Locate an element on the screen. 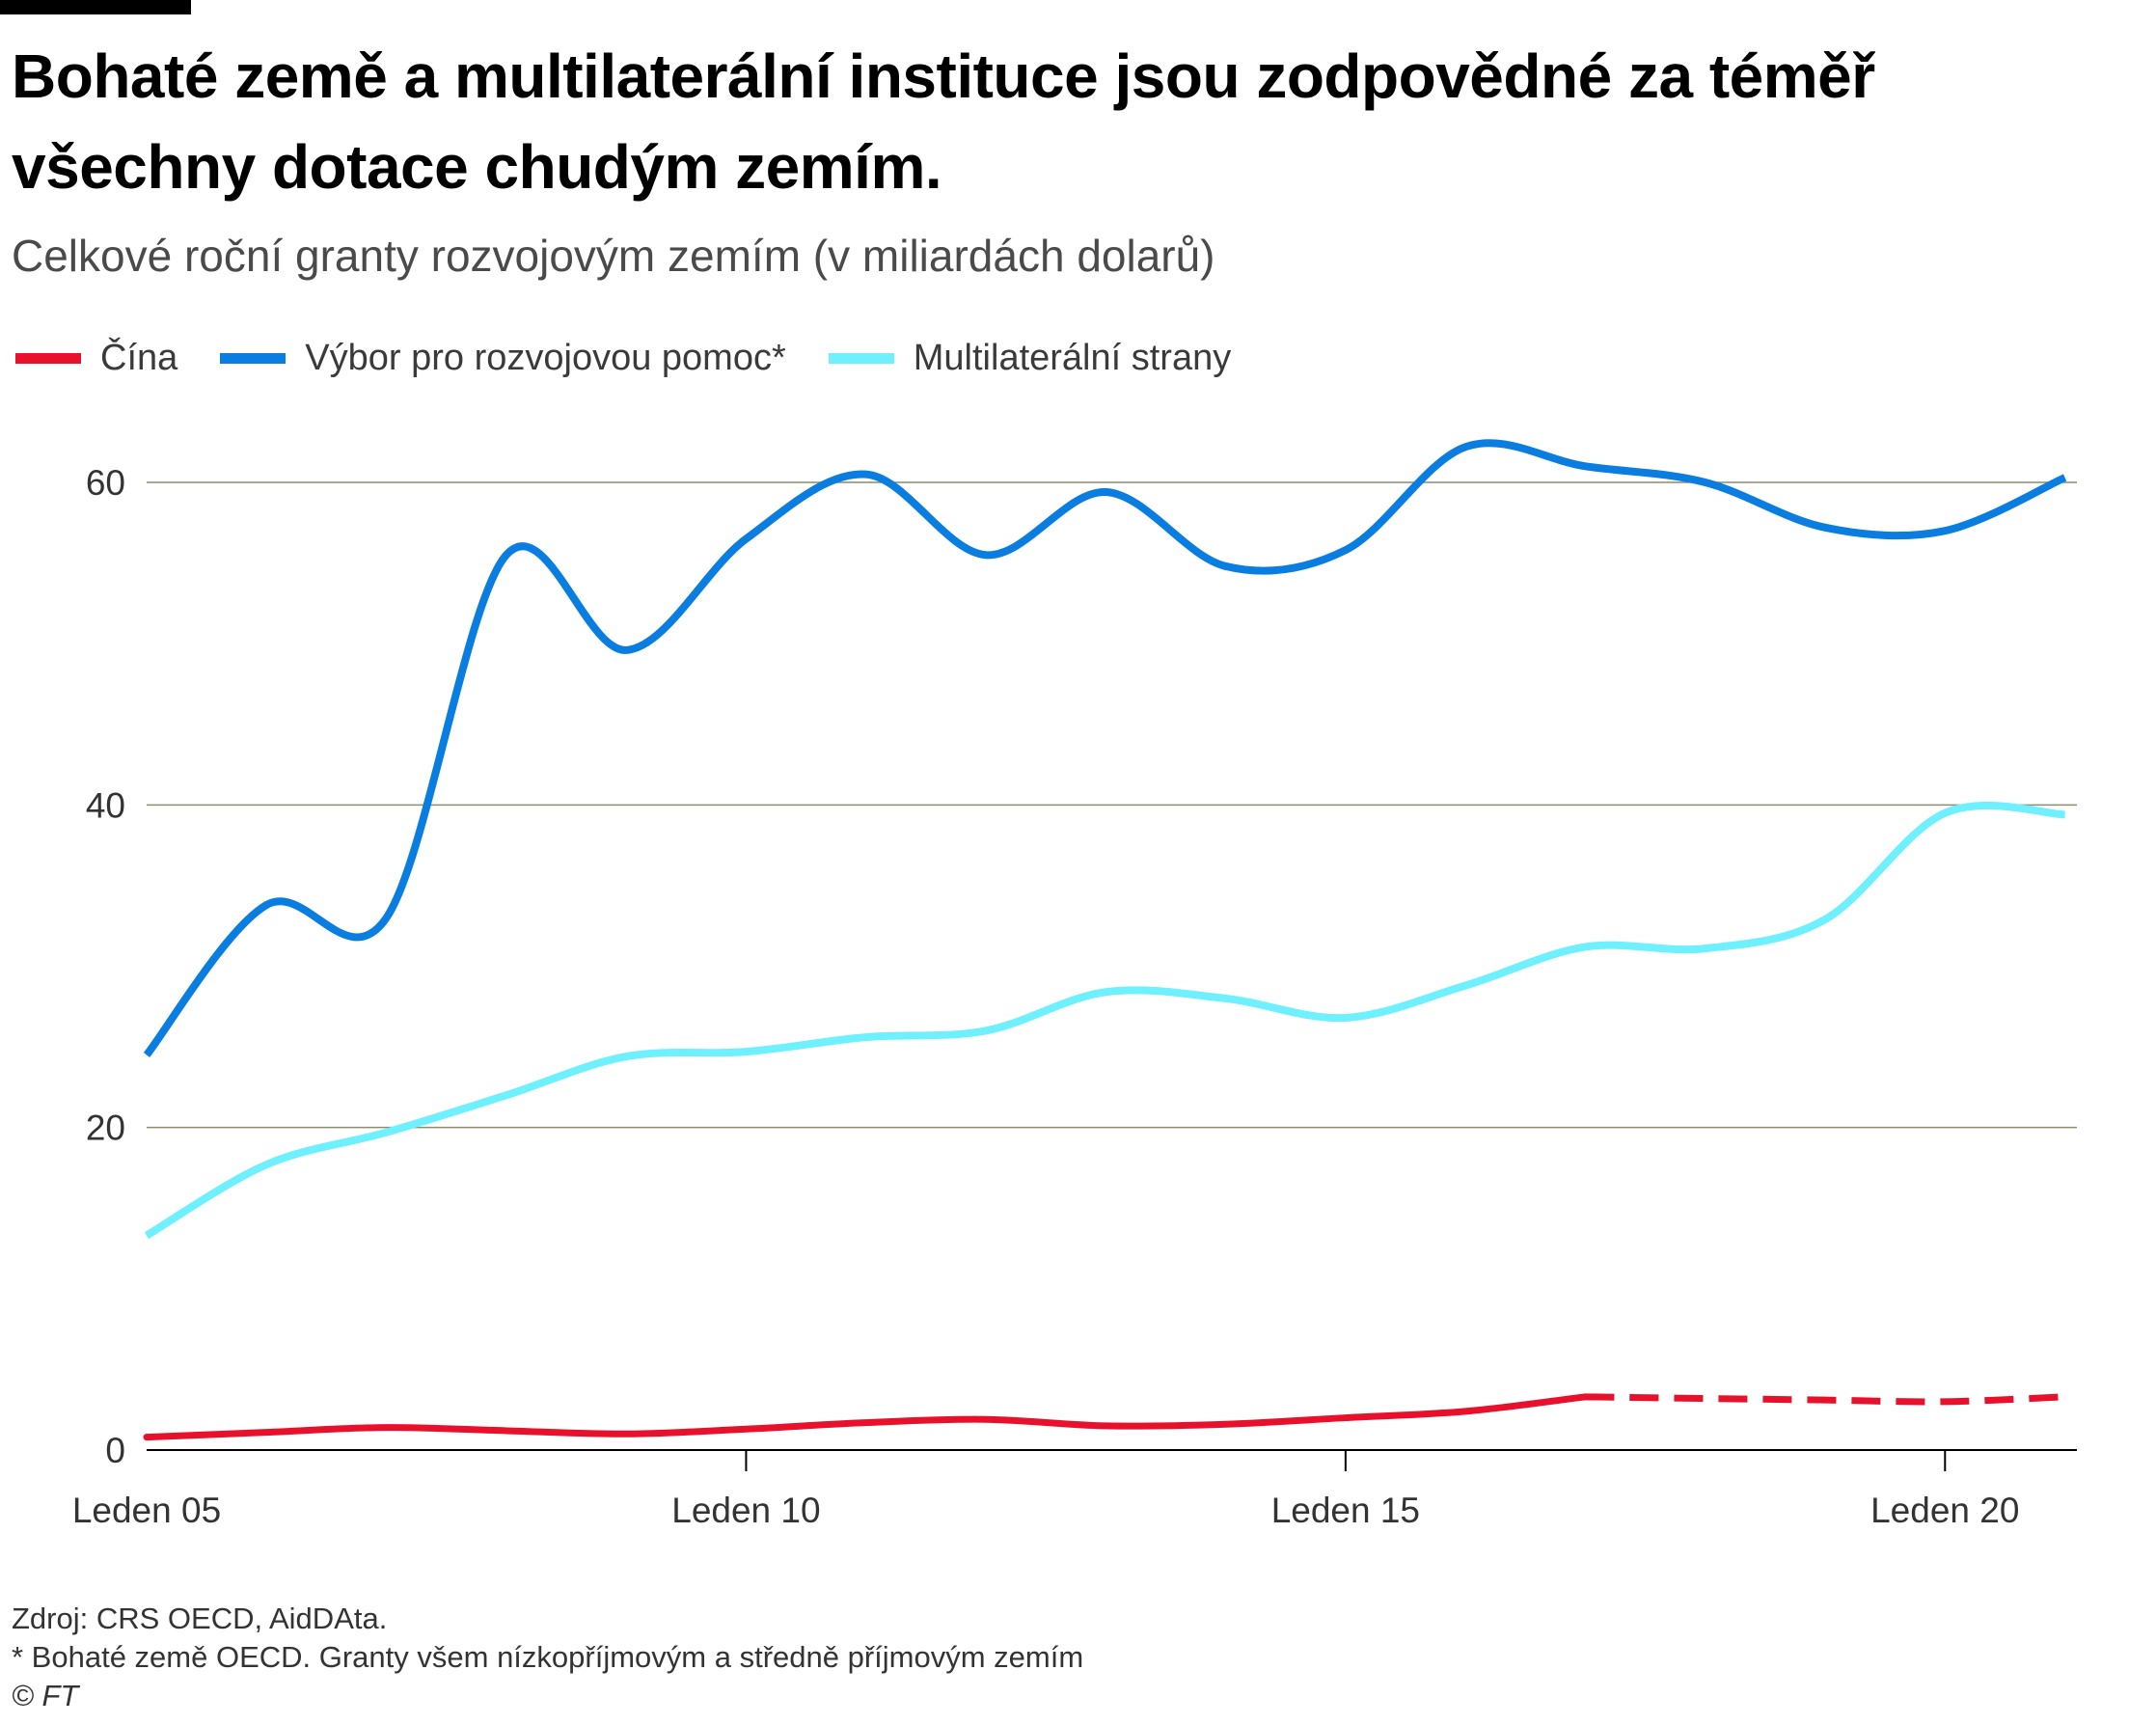 This screenshot has width=2156, height=1725. y-tick-label-0: 0 is located at coordinates (115, 1450).